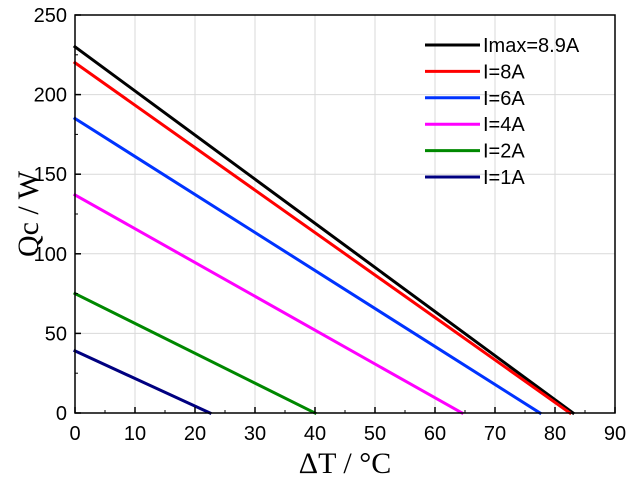  I want to click on x-tick-label: 60, so click(435, 434).